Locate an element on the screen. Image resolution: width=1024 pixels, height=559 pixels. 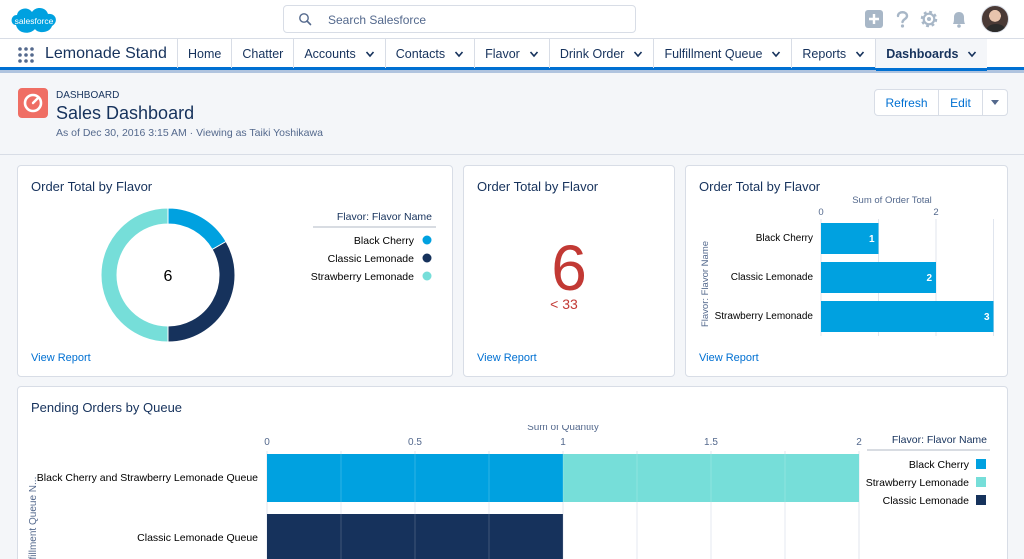
page-title: Sales Dashboard is located at coordinates (125, 113).